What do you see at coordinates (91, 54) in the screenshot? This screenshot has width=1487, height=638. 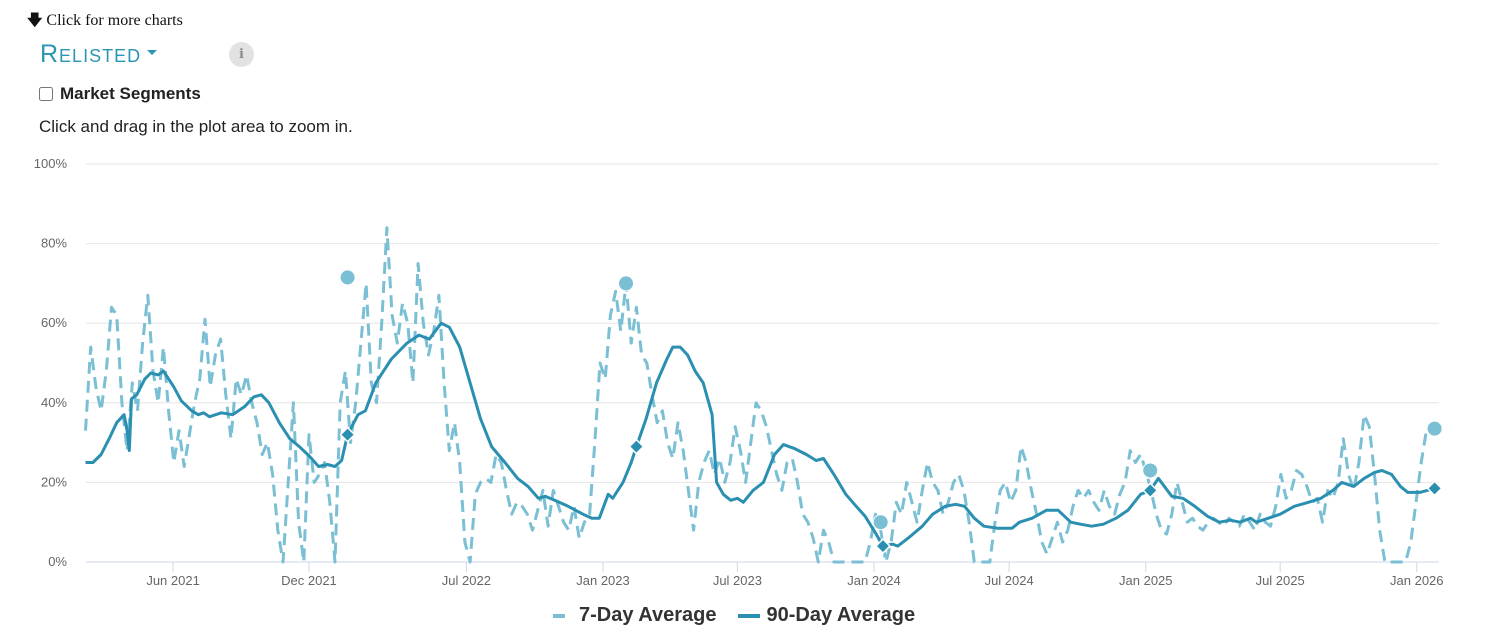 I see `chart-title: Relisted` at bounding box center [91, 54].